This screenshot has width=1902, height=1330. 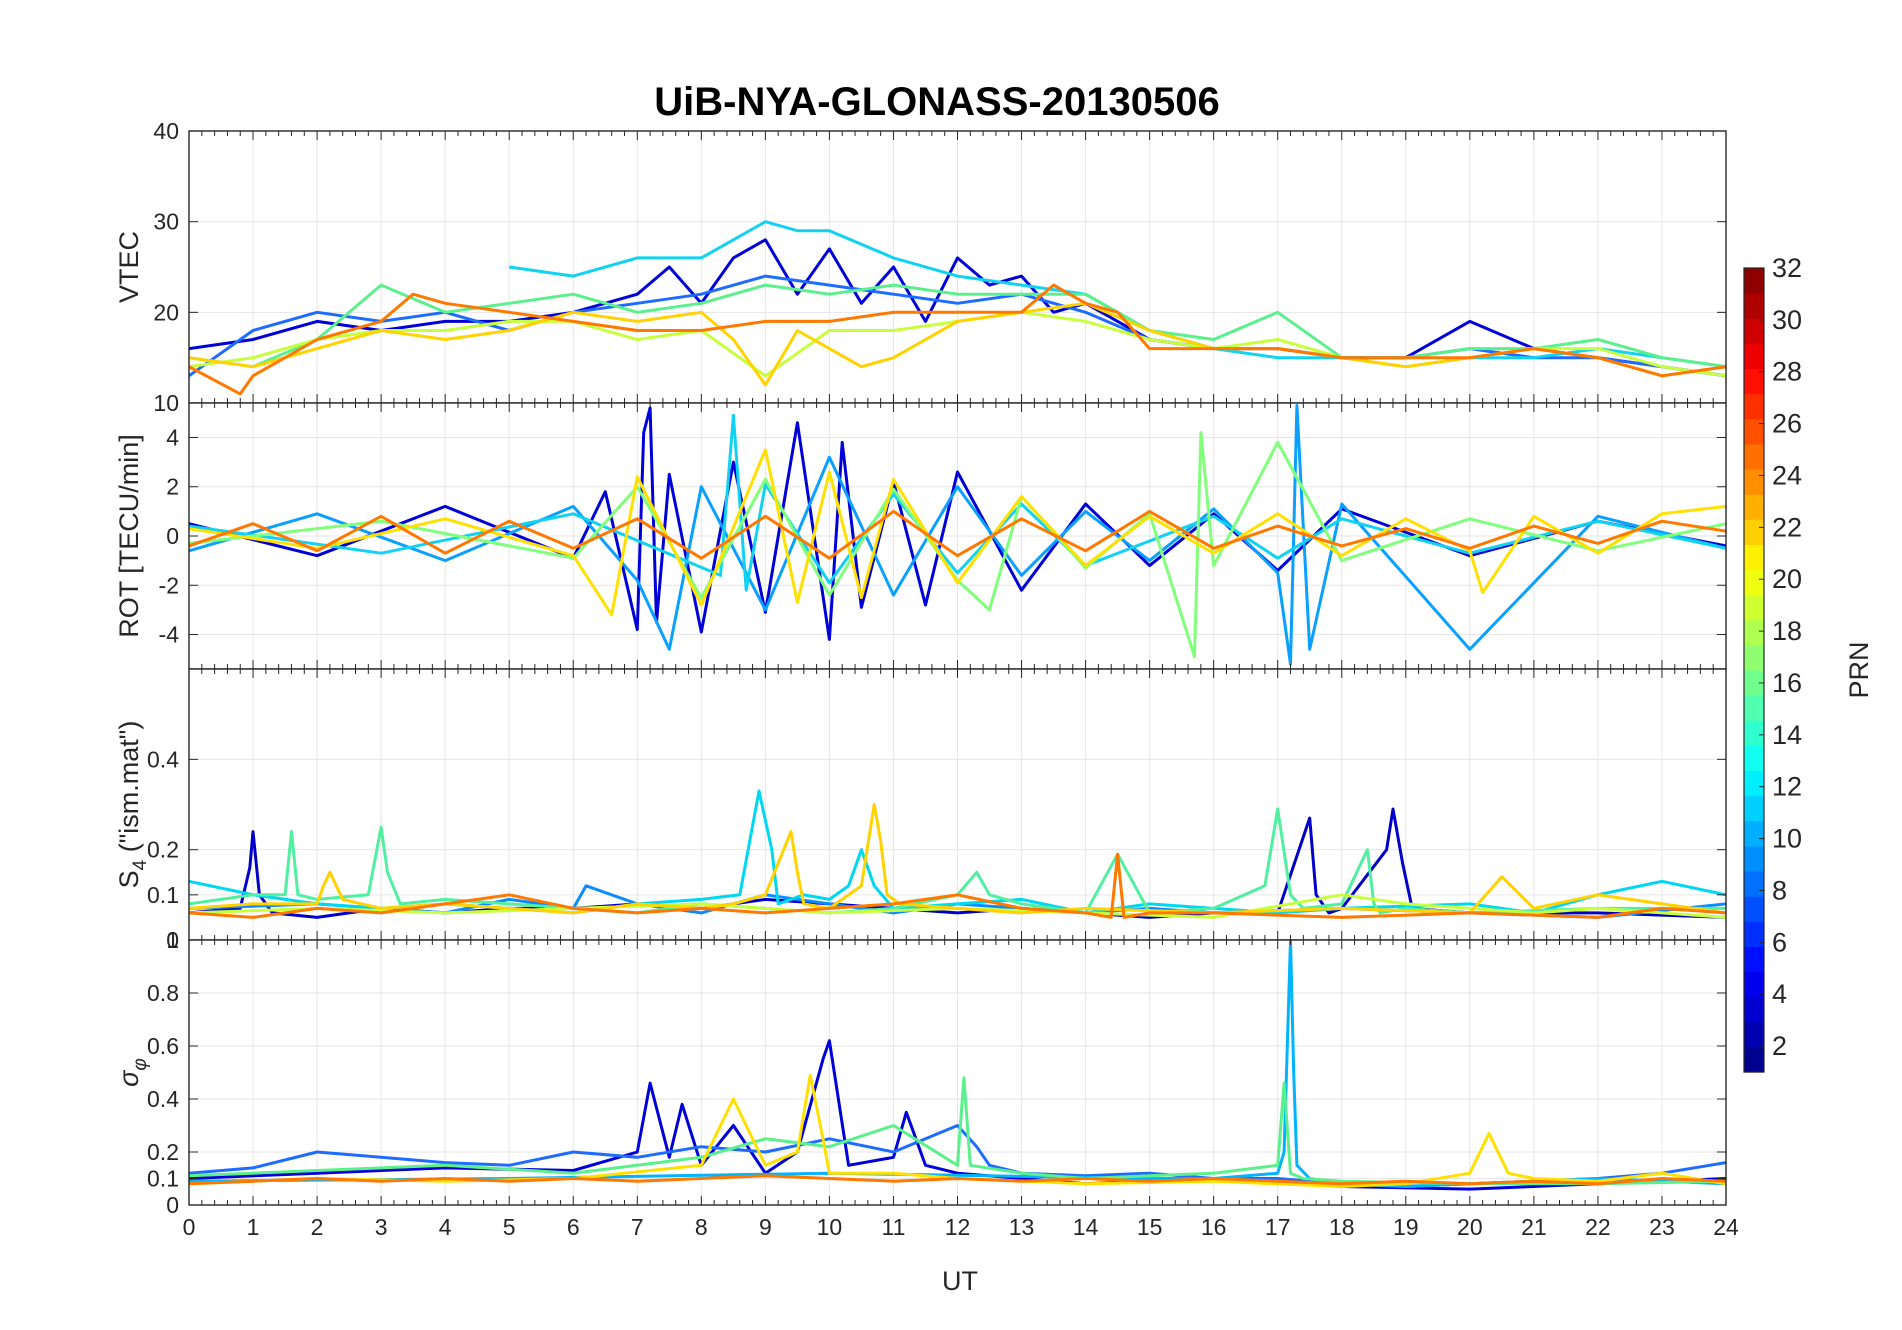 What do you see at coordinates (1150, 1227) in the screenshot?
I see `x-tick-label: 15` at bounding box center [1150, 1227].